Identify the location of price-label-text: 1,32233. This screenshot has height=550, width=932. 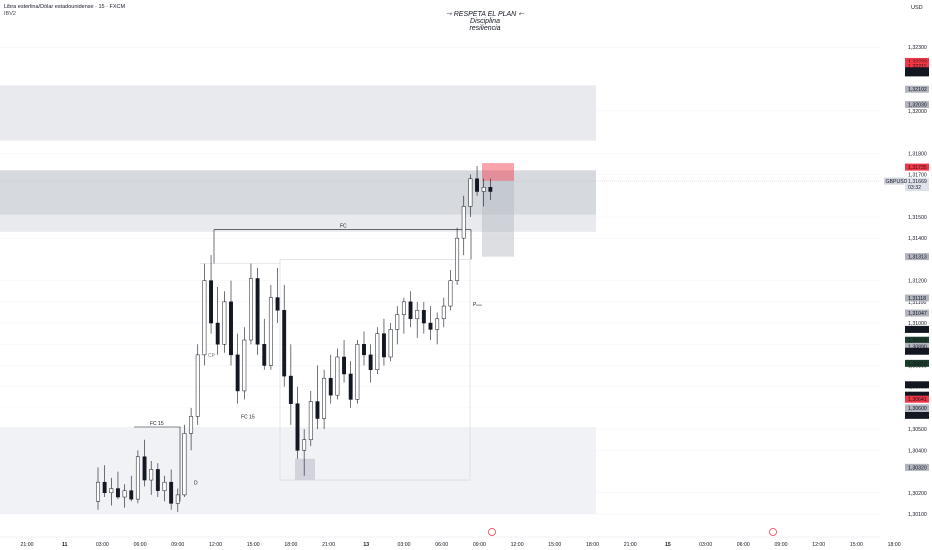
(917, 62).